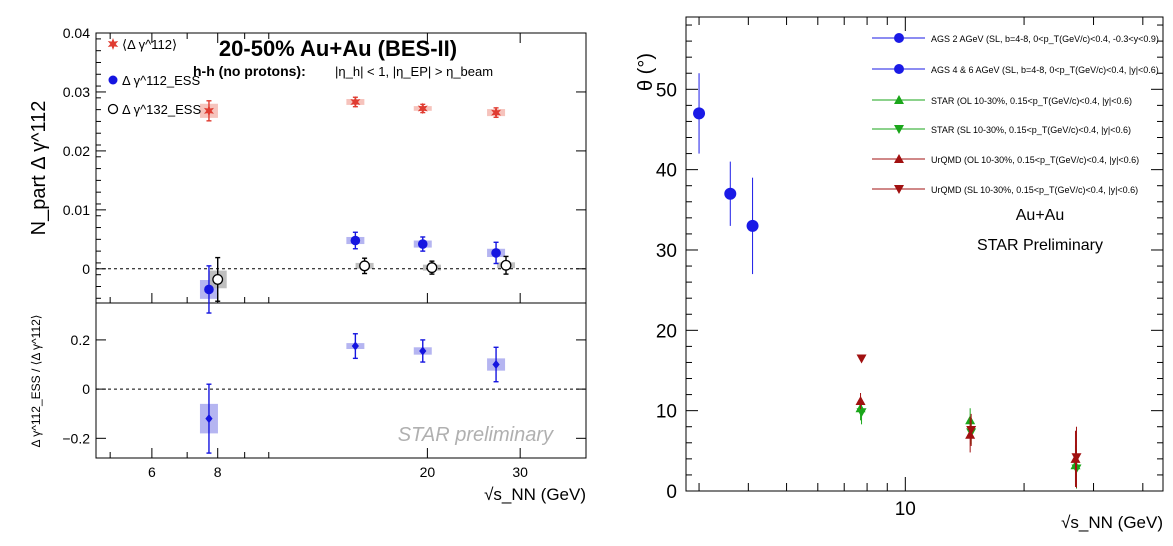 The width and height of the screenshot is (1173, 546). Describe the element at coordinates (218, 472) in the screenshot. I see `x-tick-label: 8` at that location.